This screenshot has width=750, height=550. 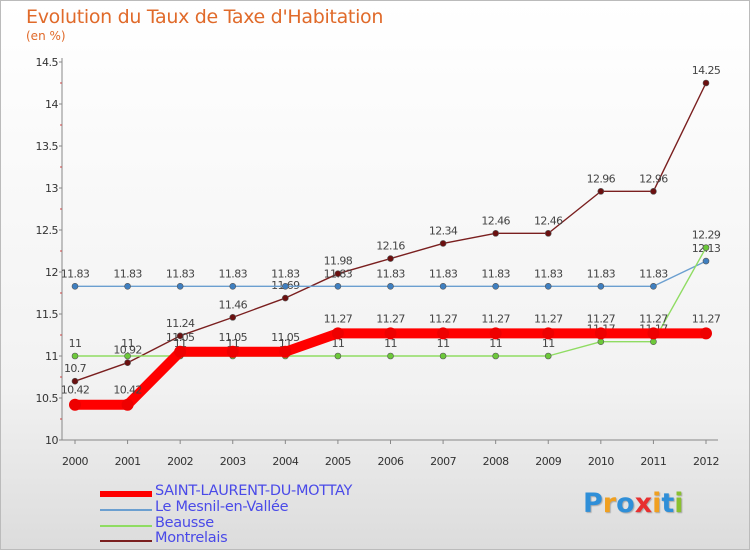 I want to click on data-label: 11.98, so click(x=338, y=261).